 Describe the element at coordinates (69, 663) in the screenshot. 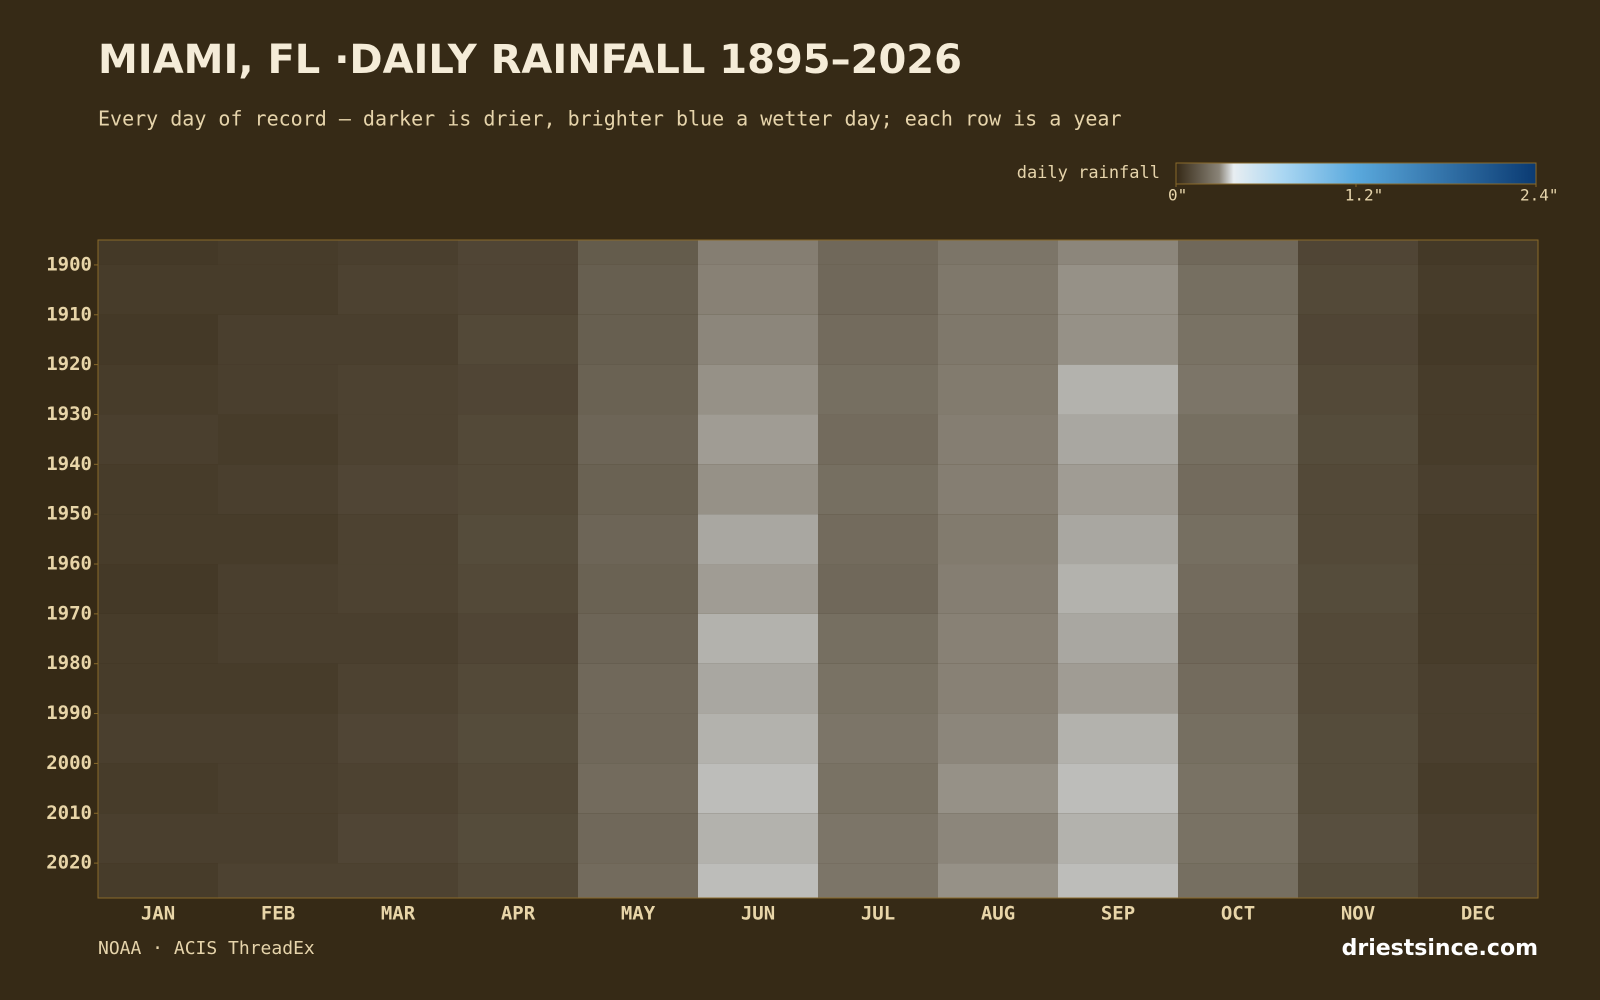

I see `y-tick-label: 1980` at that location.